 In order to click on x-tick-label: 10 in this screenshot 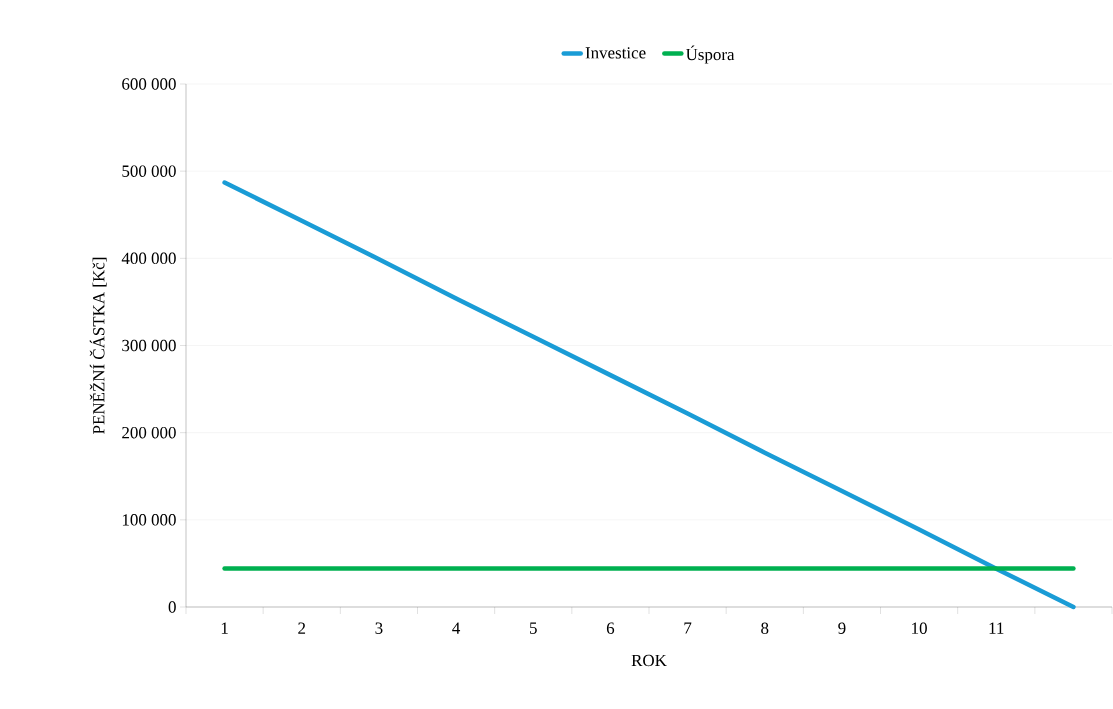, I will do `click(919, 628)`.